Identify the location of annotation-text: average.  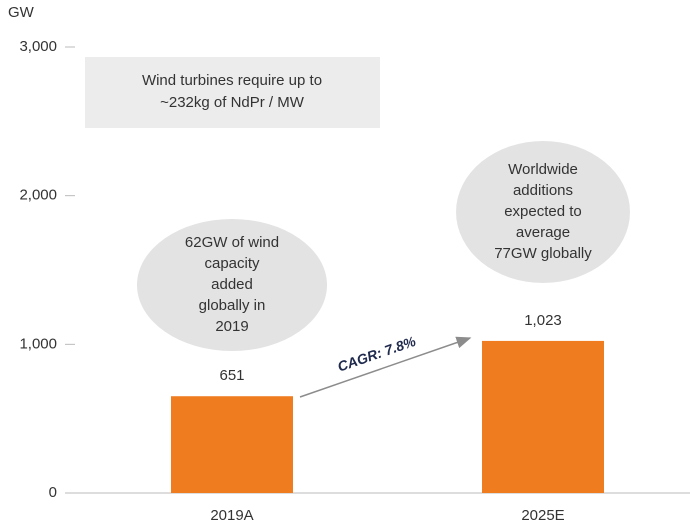
(543, 232).